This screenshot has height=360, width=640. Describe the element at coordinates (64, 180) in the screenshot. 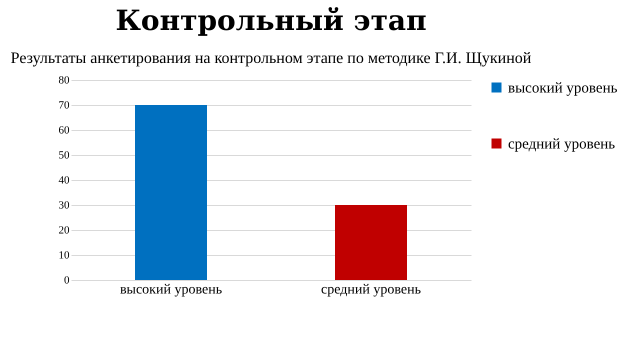

I see `y-tick-label: 40` at that location.